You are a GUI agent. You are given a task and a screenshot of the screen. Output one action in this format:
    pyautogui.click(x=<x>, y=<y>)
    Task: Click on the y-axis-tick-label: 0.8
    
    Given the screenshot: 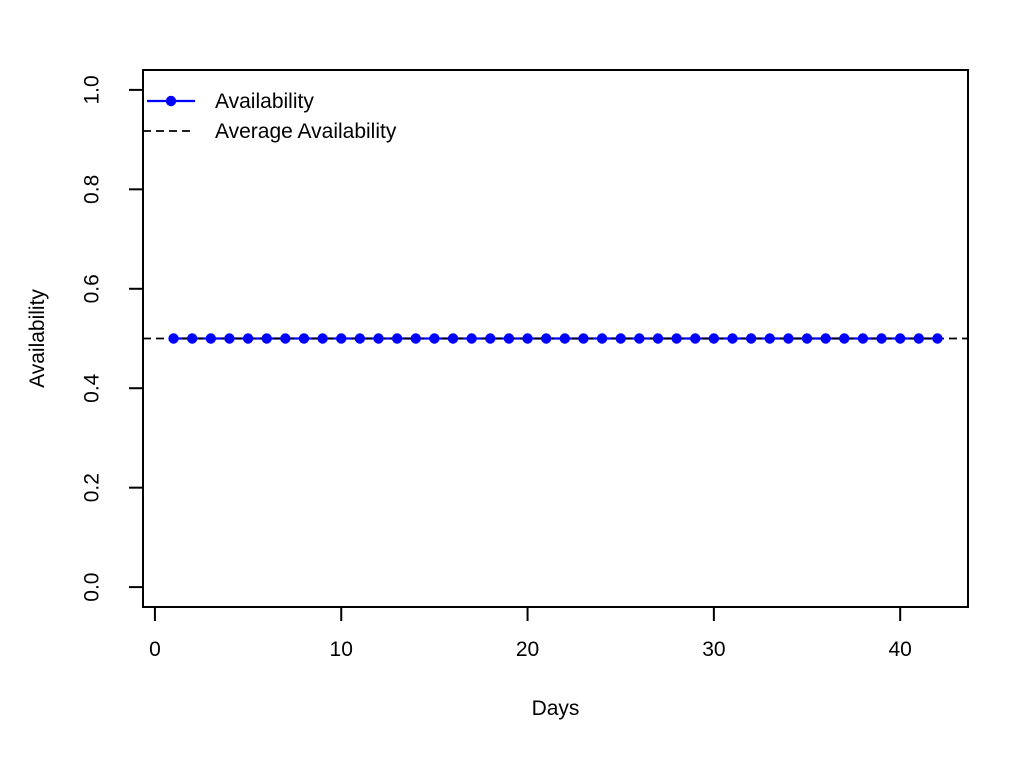 What is the action you would take?
    pyautogui.click(x=92, y=189)
    